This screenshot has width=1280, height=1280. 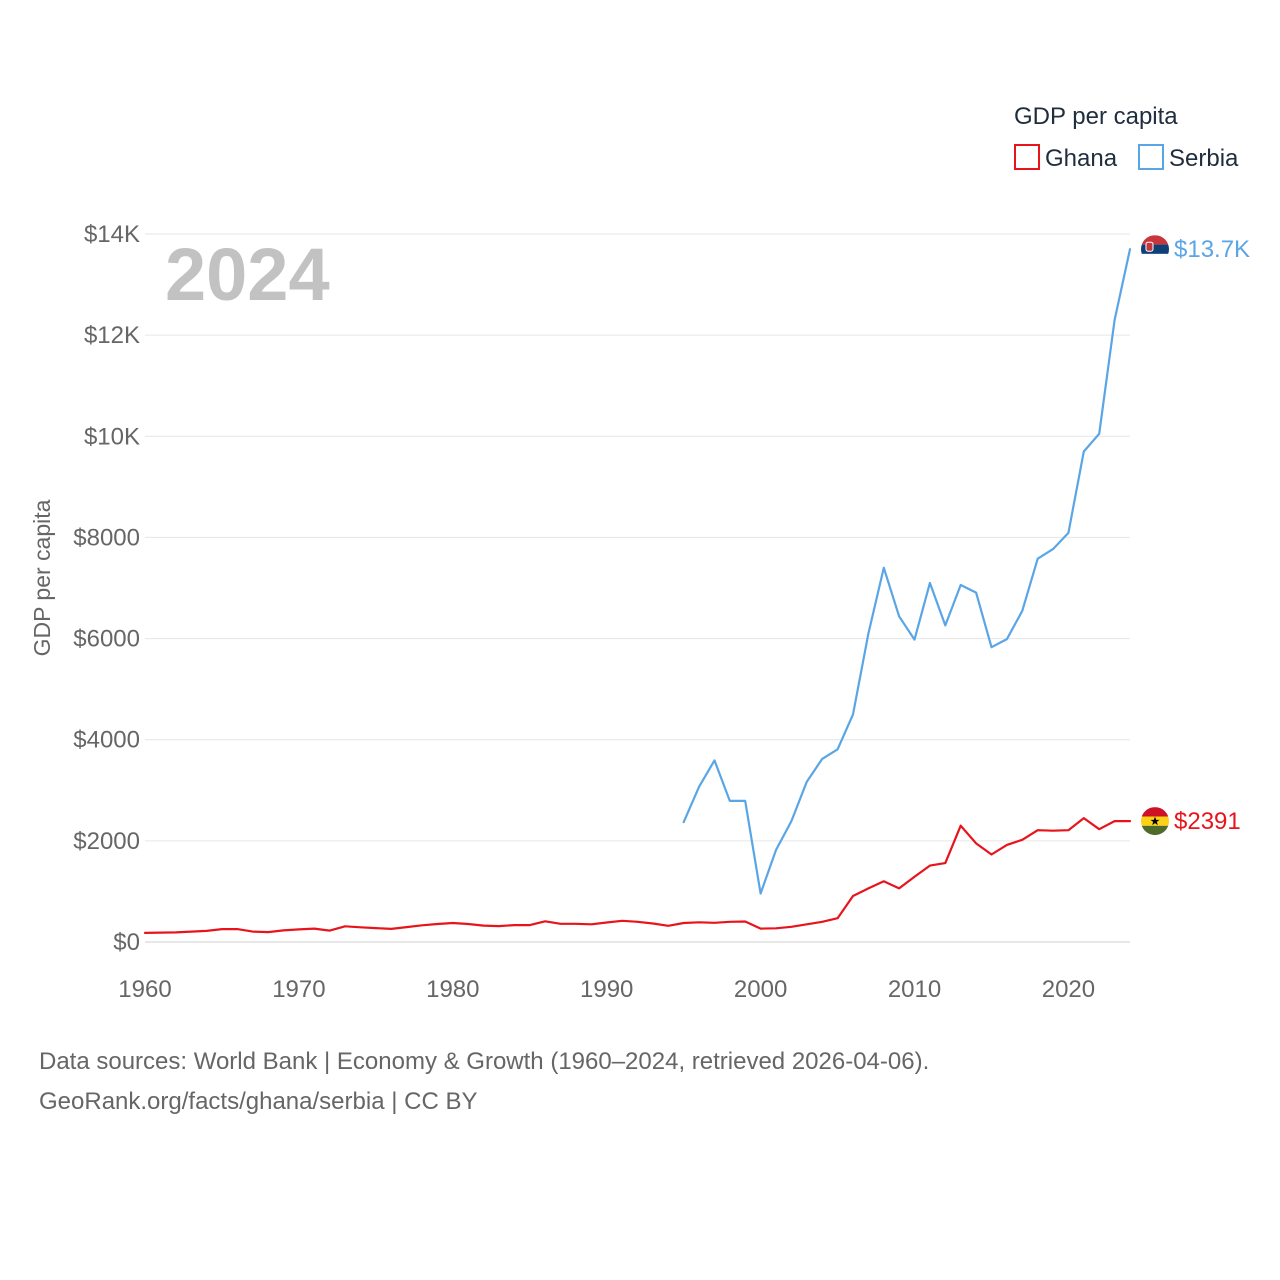 I want to click on x-tick-label: 2010, so click(x=914, y=989).